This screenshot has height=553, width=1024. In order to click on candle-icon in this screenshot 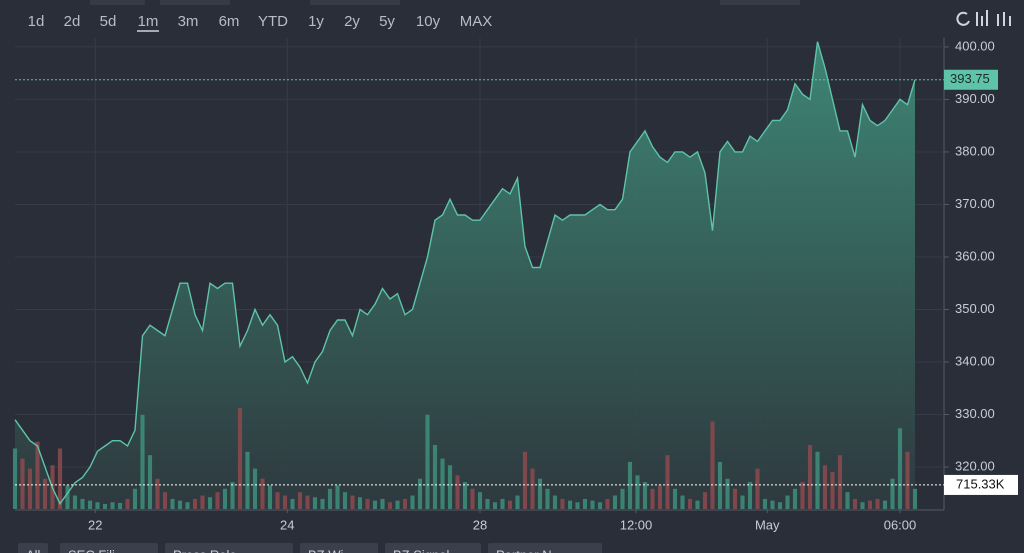, I will do `click(1004, 19)`.